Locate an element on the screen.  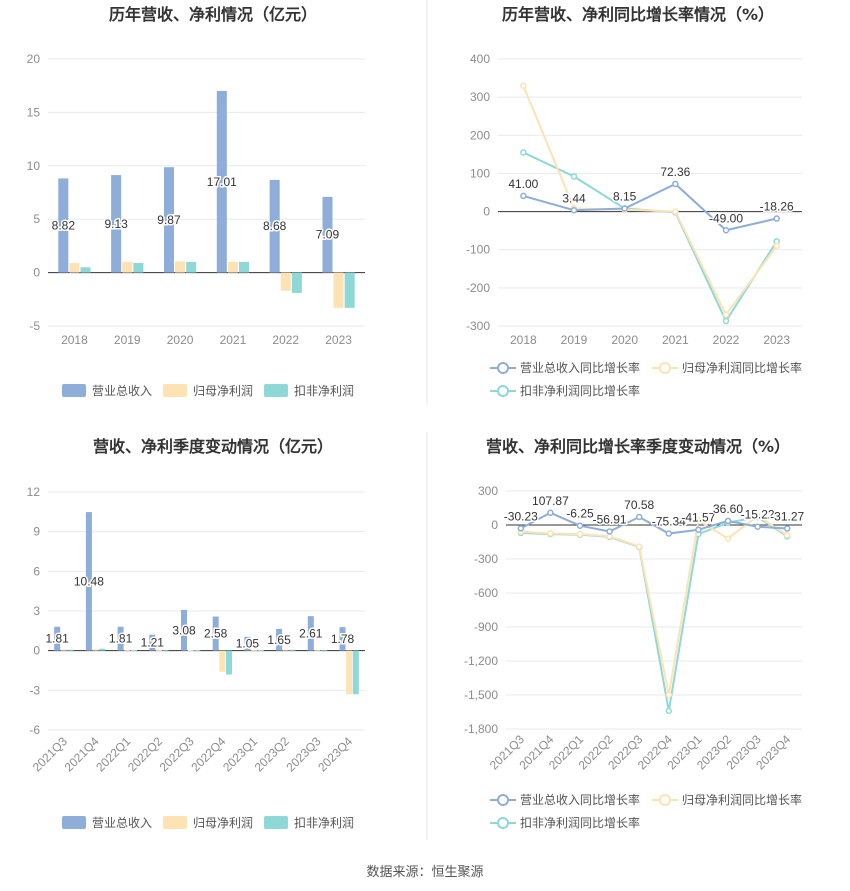
y-tick-label: 6 is located at coordinates (36, 571).